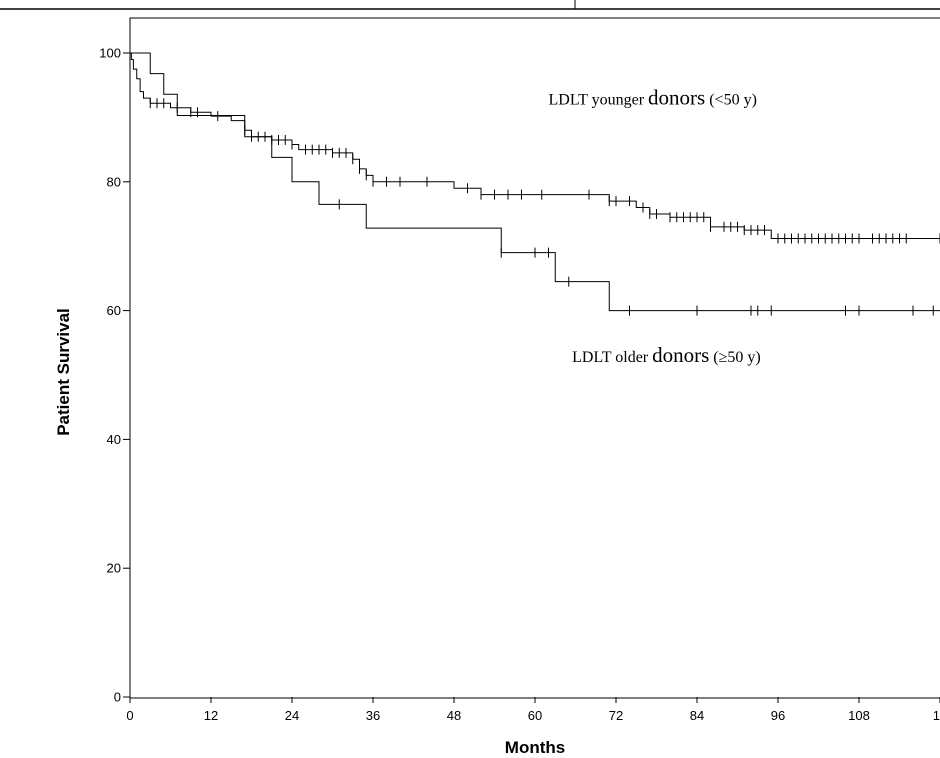 The height and width of the screenshot is (758, 940). What do you see at coordinates (535, 745) in the screenshot?
I see `x-axis-label: Months` at bounding box center [535, 745].